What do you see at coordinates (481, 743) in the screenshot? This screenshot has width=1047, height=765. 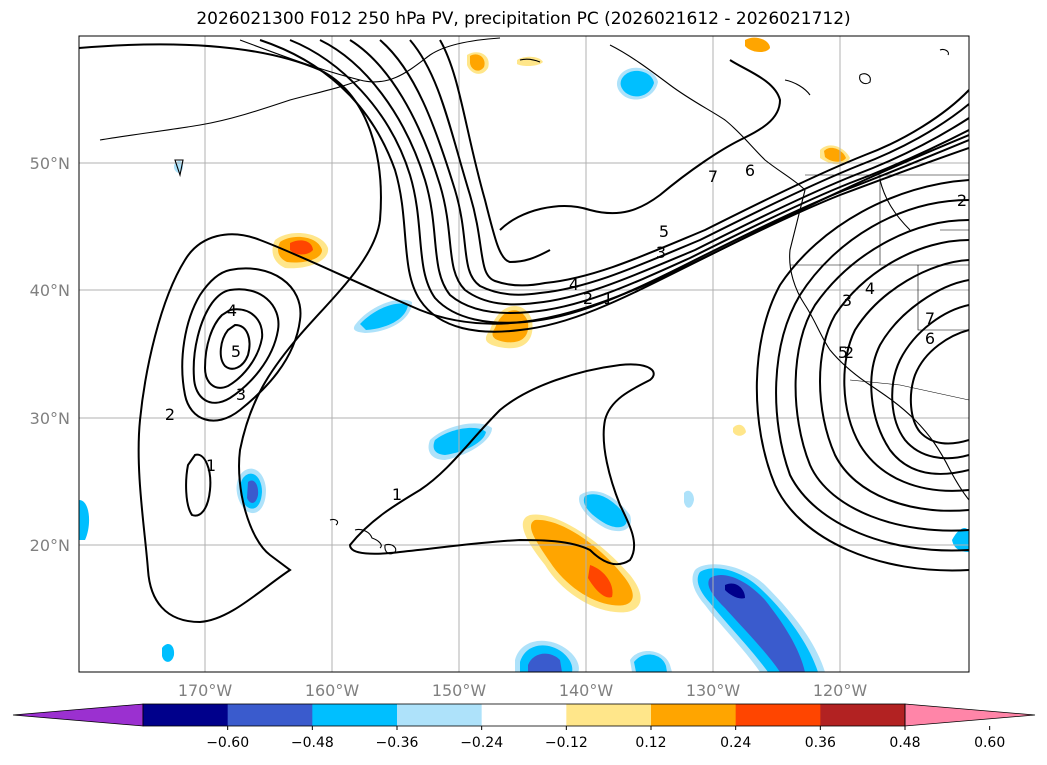 I see `colorbar-tick-label: −0.24` at bounding box center [481, 743].